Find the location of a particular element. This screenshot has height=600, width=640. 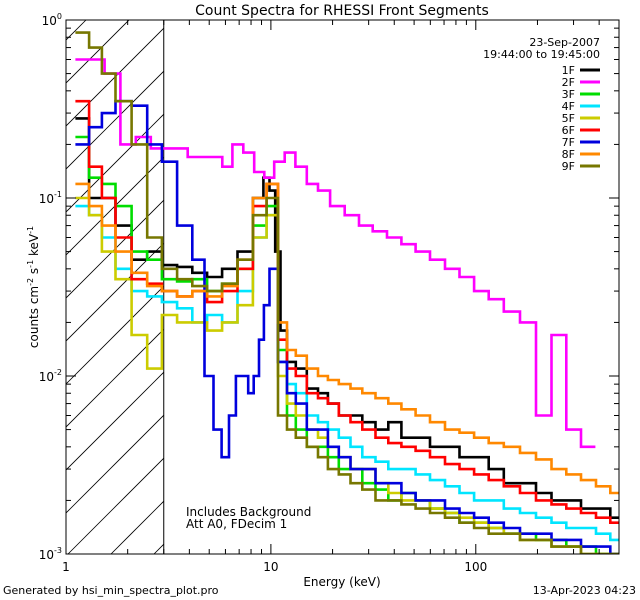

legend-label-4f: 4F is located at coordinates (568, 106).